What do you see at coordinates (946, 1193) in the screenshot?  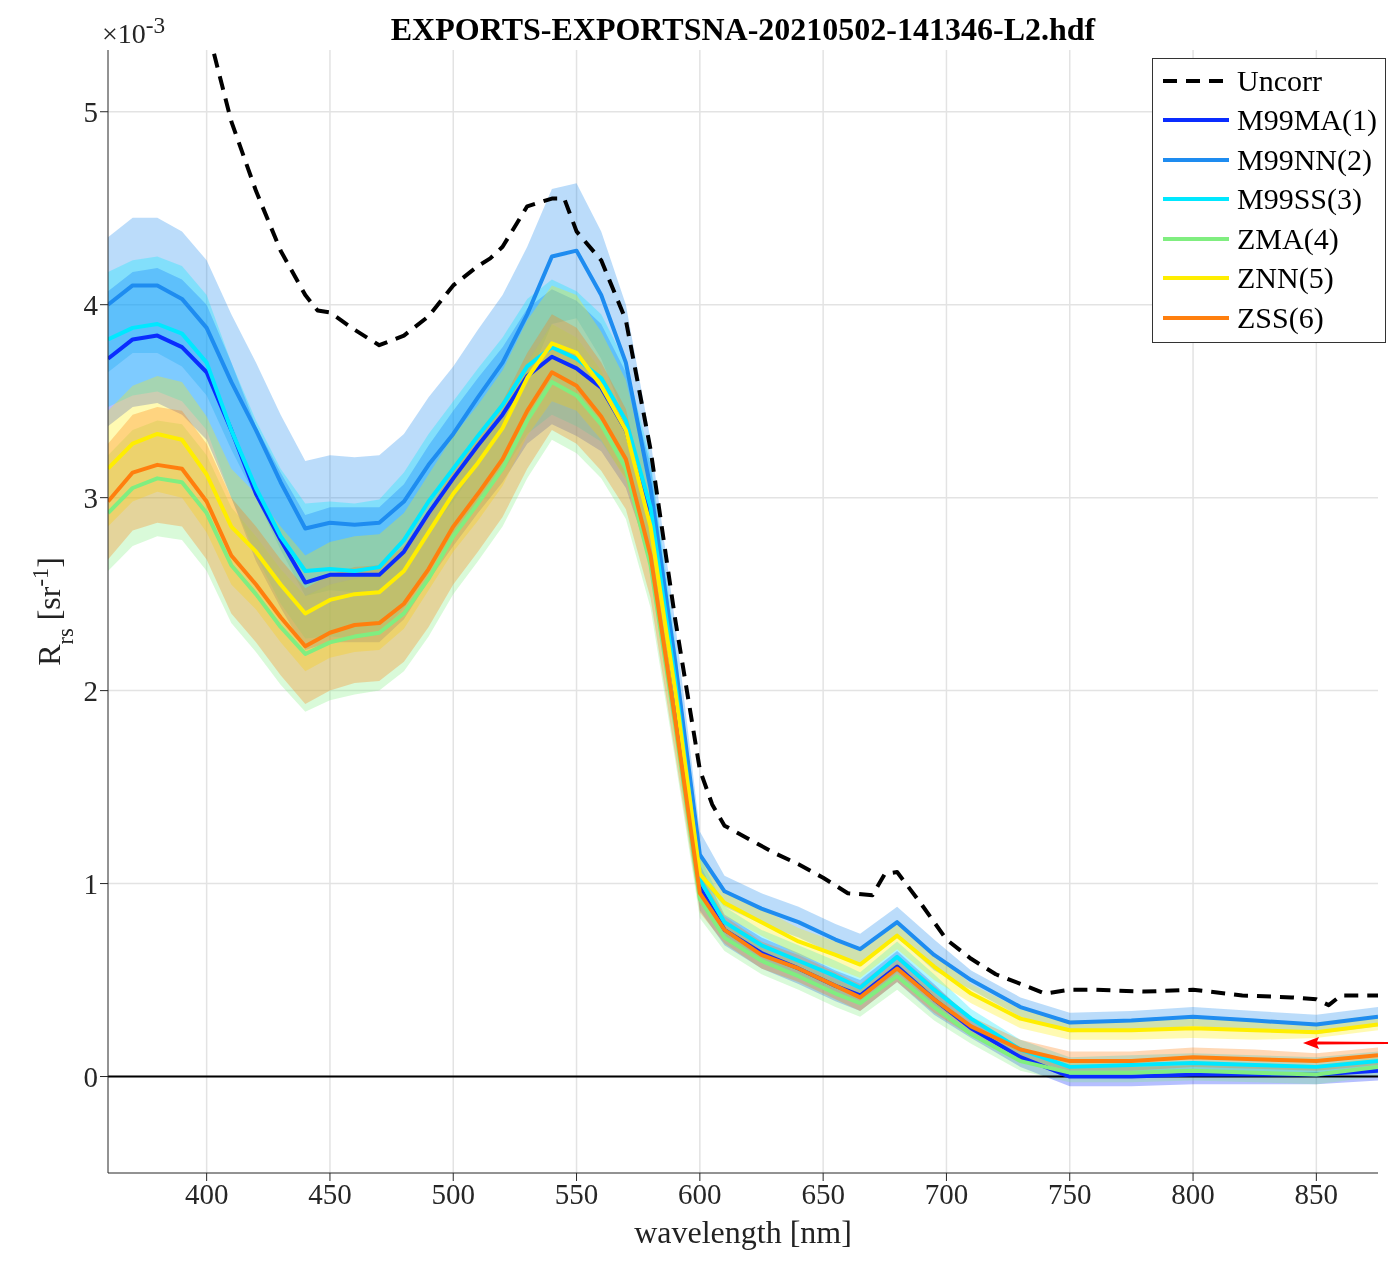 I see `x-tick-label: 700` at bounding box center [946, 1193].